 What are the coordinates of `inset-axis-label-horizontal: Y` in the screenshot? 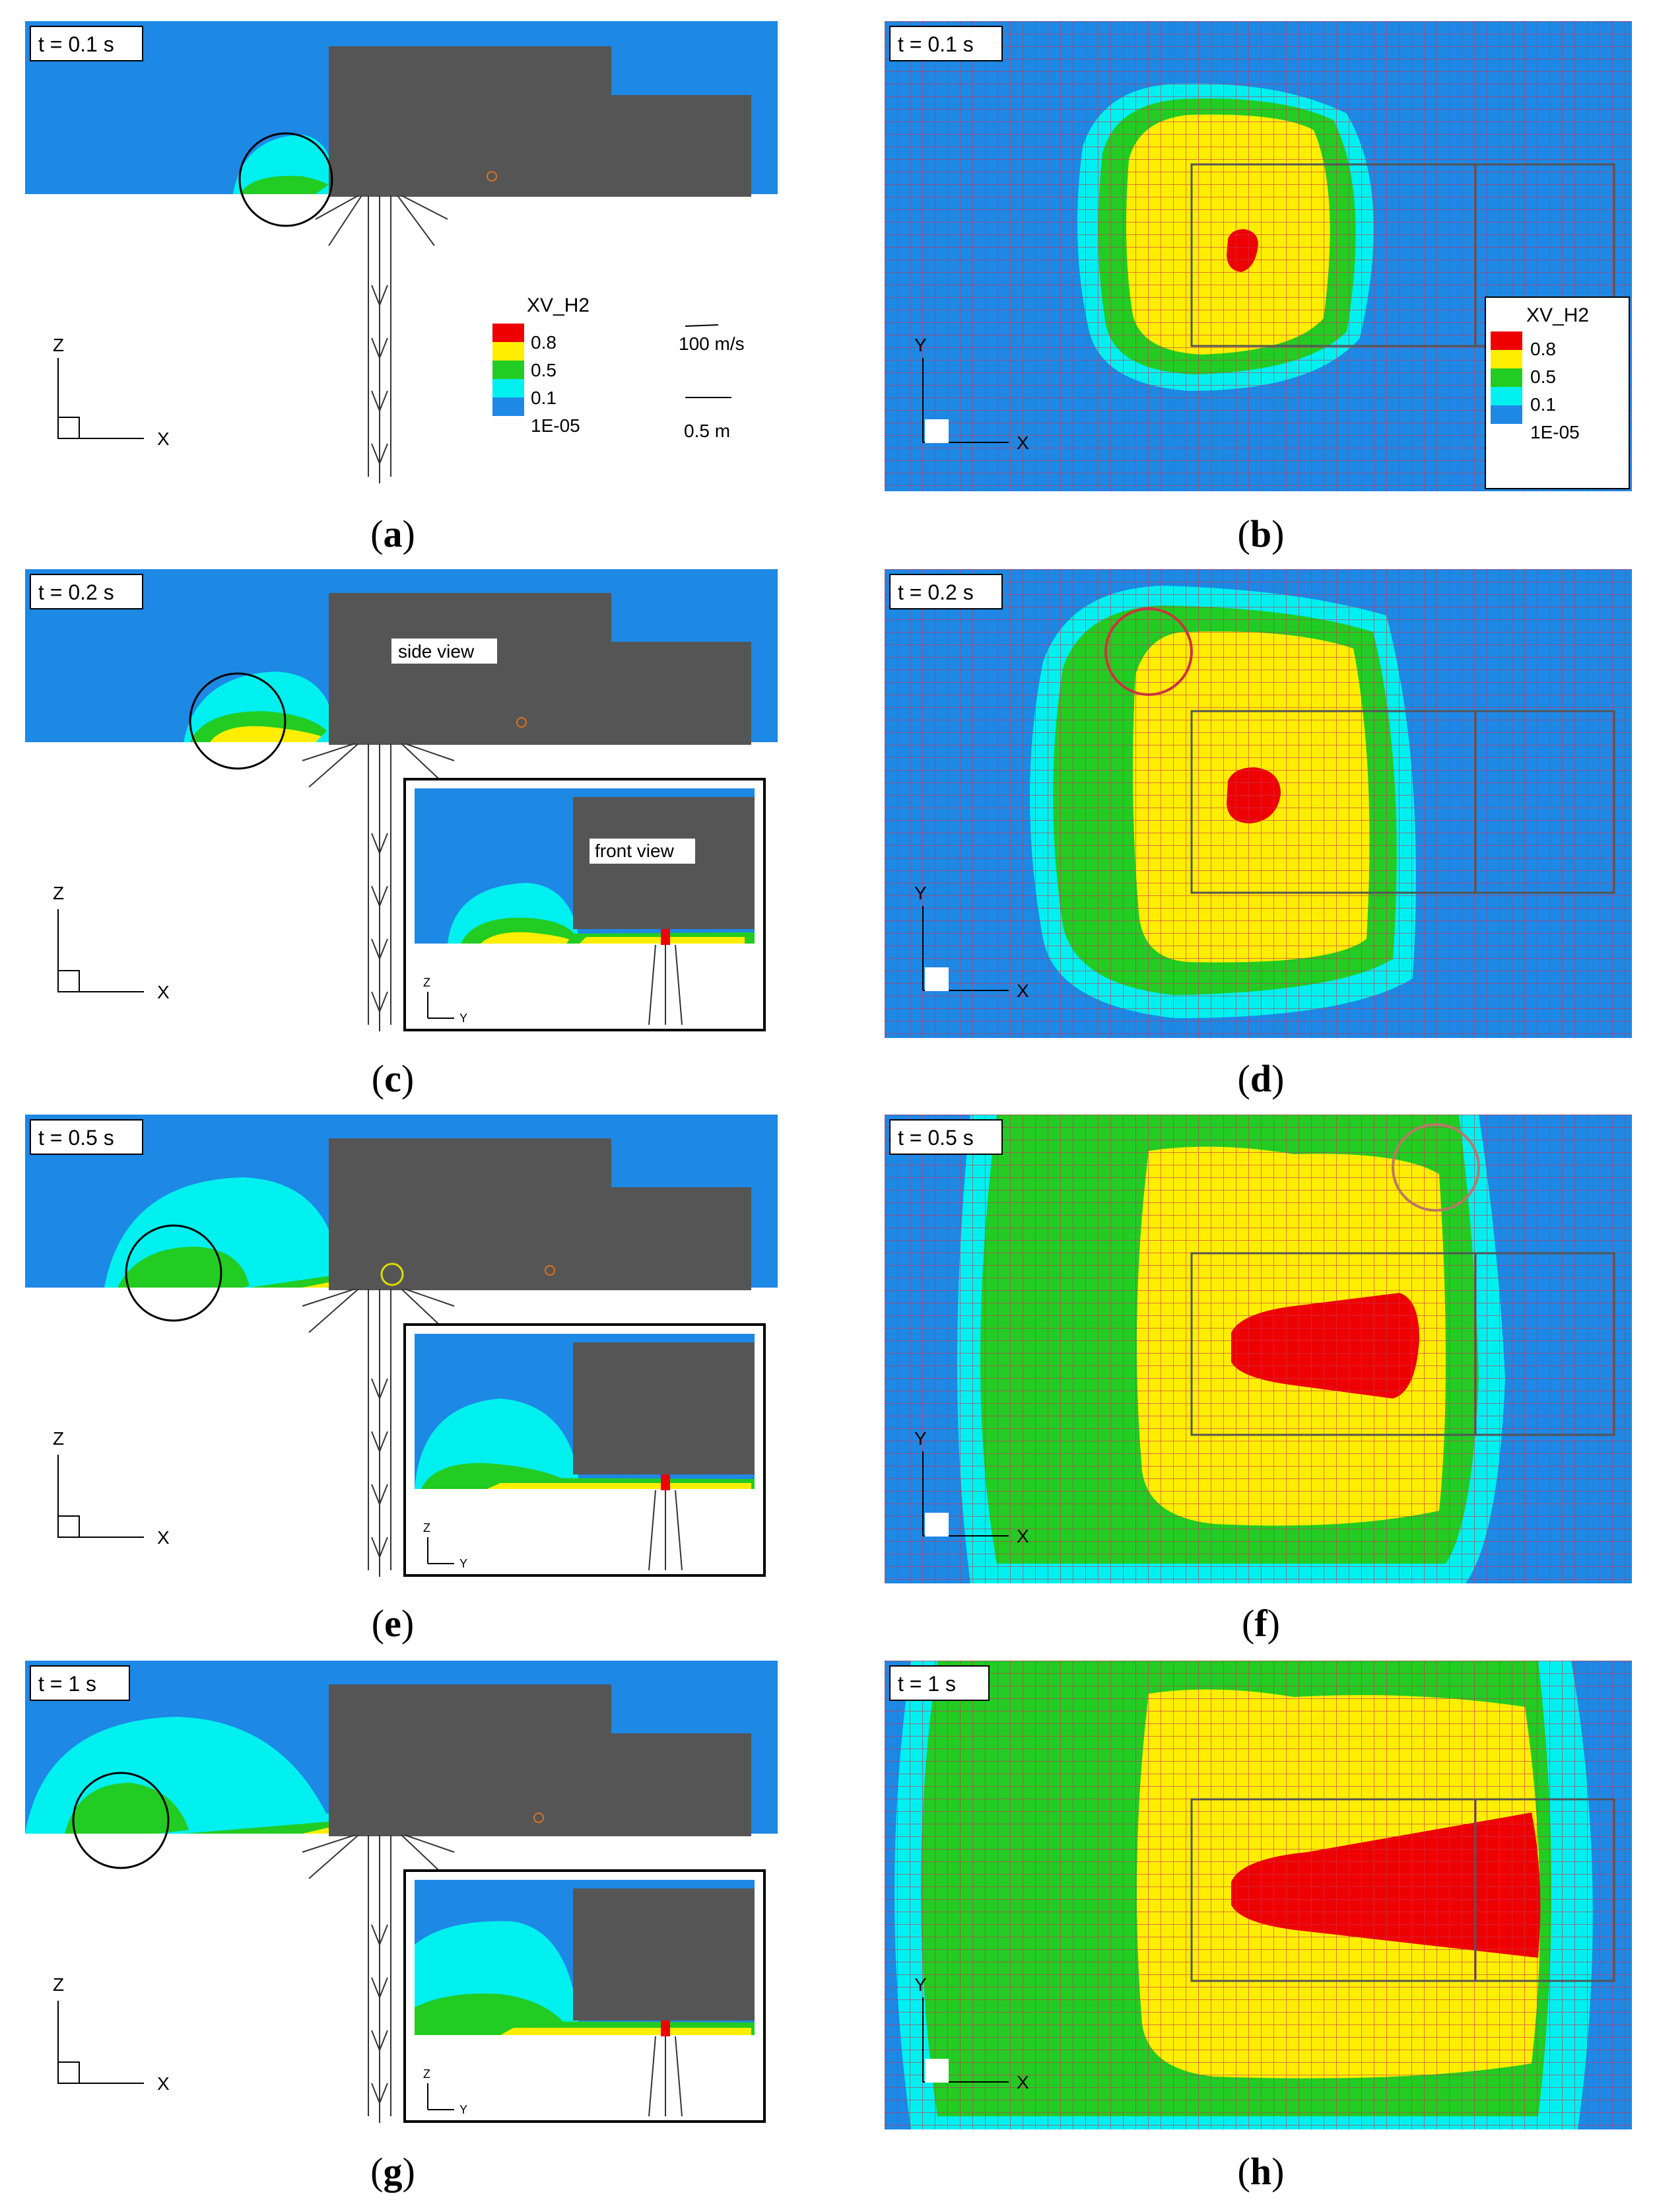 It's located at (463, 2110).